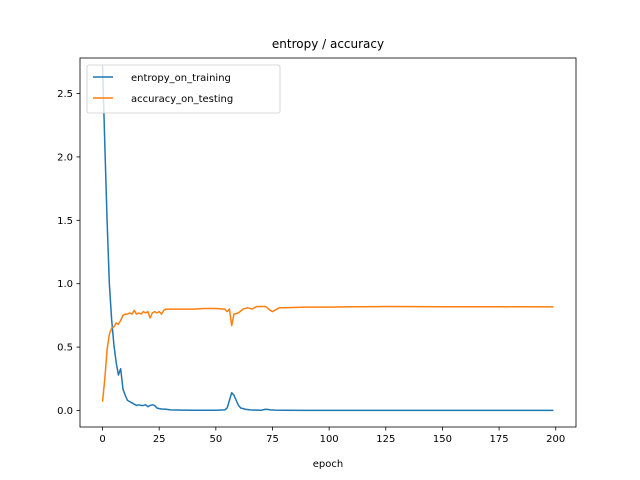 This screenshot has height=480, width=640. I want to click on y-tick-label: 2.5, so click(65, 94).